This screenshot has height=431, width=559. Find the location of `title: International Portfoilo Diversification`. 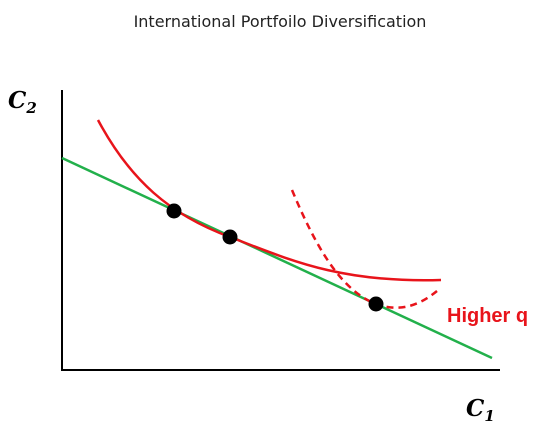

title: International Portfoilo Diversification is located at coordinates (280, 21).